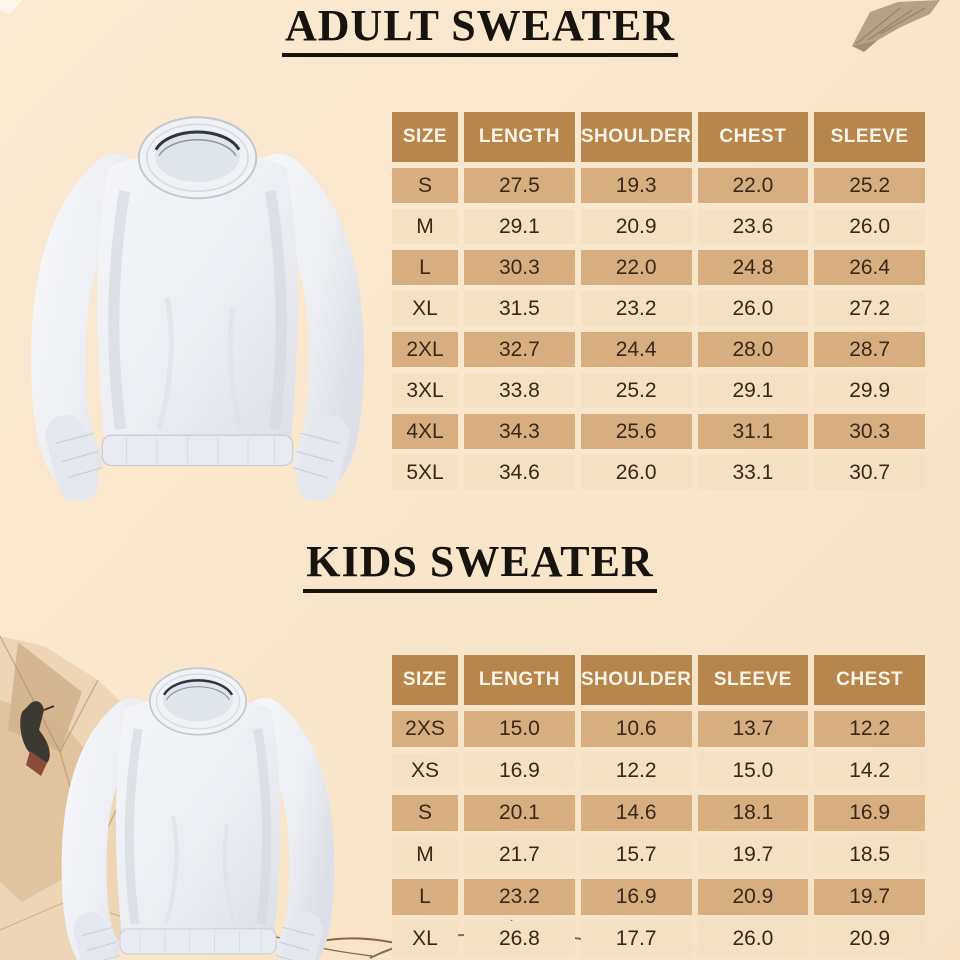  I want to click on measurement-value: 21.7, so click(519, 855).